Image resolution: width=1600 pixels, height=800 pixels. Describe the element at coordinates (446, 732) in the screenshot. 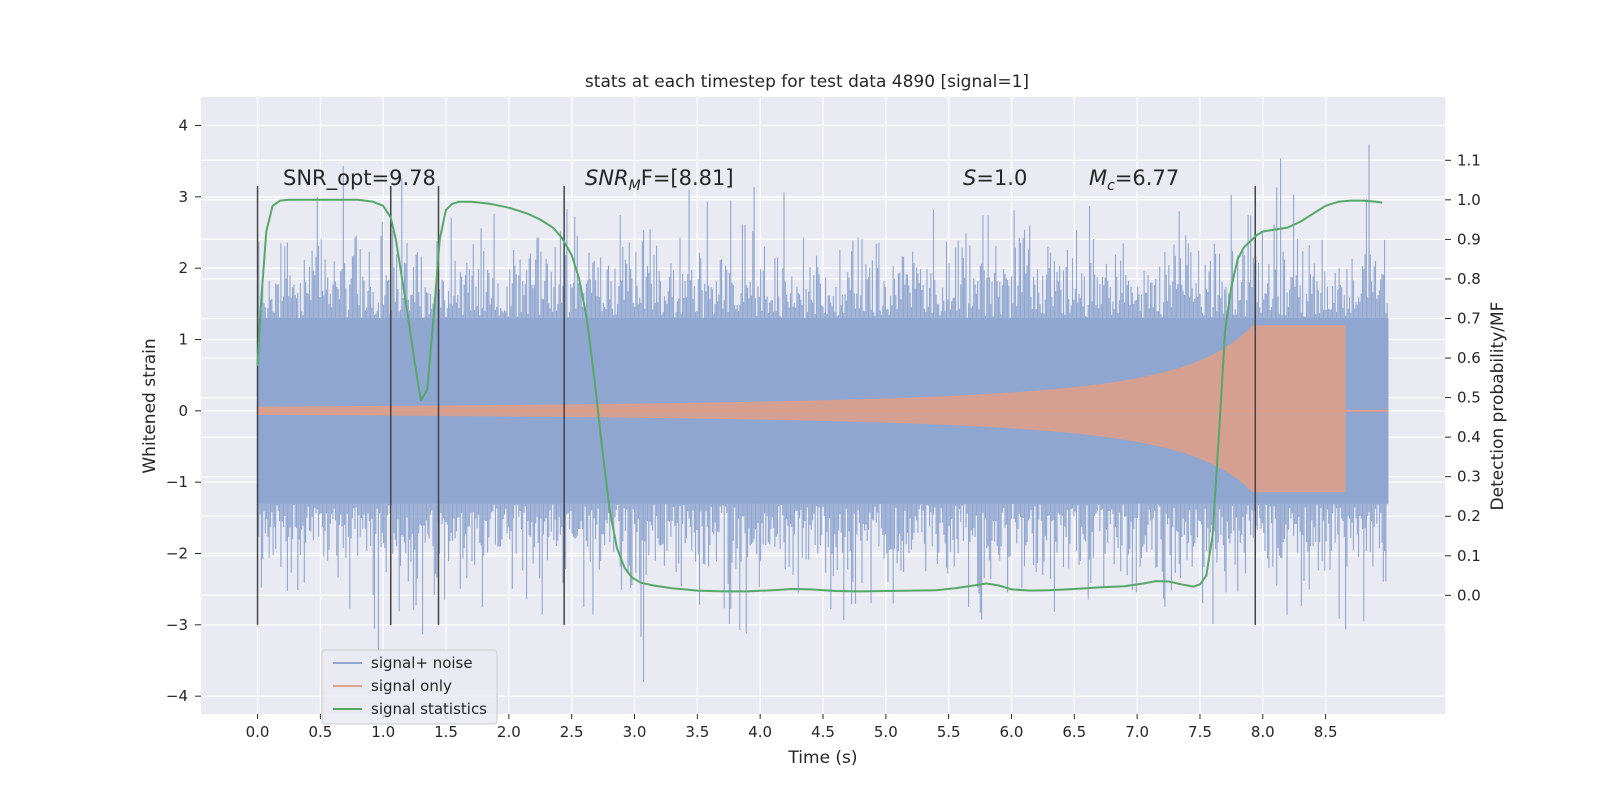

I see `x-tick-label-3: 1.5` at that location.